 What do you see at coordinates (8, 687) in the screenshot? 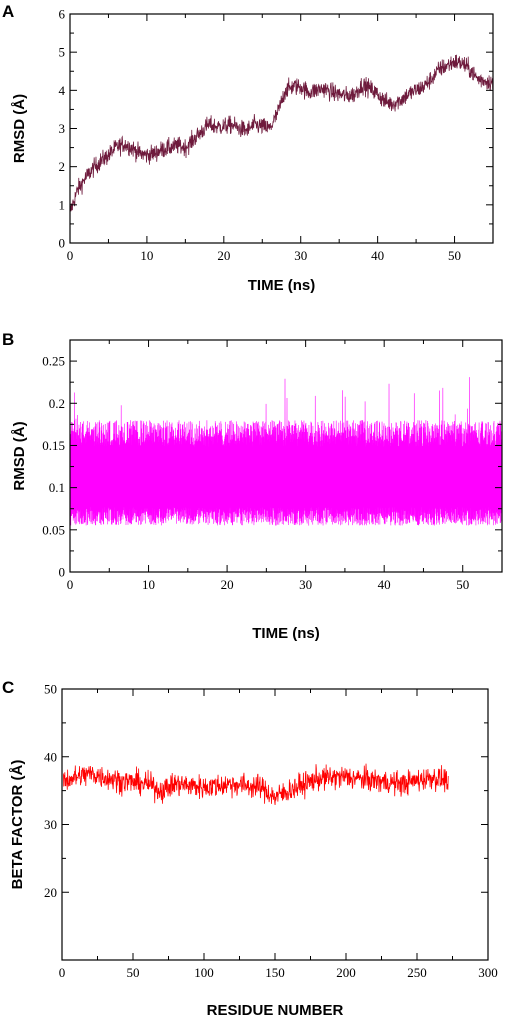
I see `panel-letter-c: C` at bounding box center [8, 687].